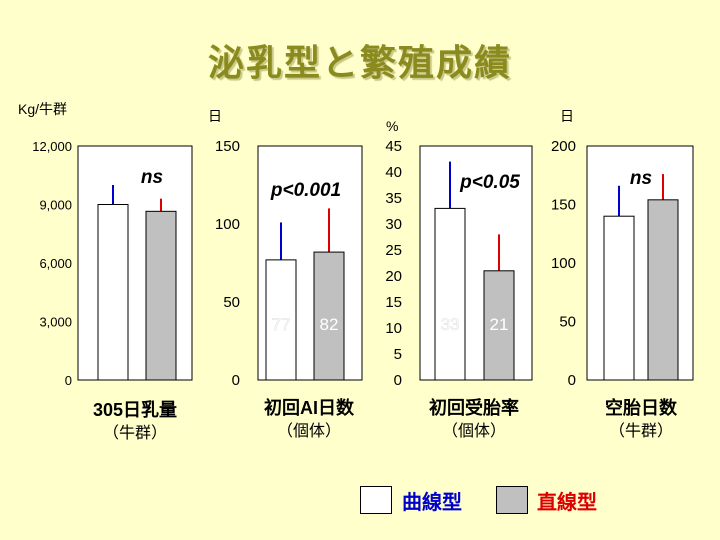  What do you see at coordinates (393, 250) in the screenshot?
I see `y-tick-label-3-6: 25` at bounding box center [393, 250].